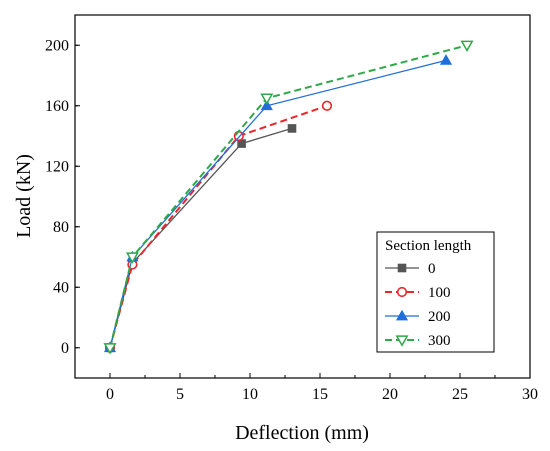 The height and width of the screenshot is (451, 550). What do you see at coordinates (65, 348) in the screenshot?
I see `y-tick-label: 0` at bounding box center [65, 348].